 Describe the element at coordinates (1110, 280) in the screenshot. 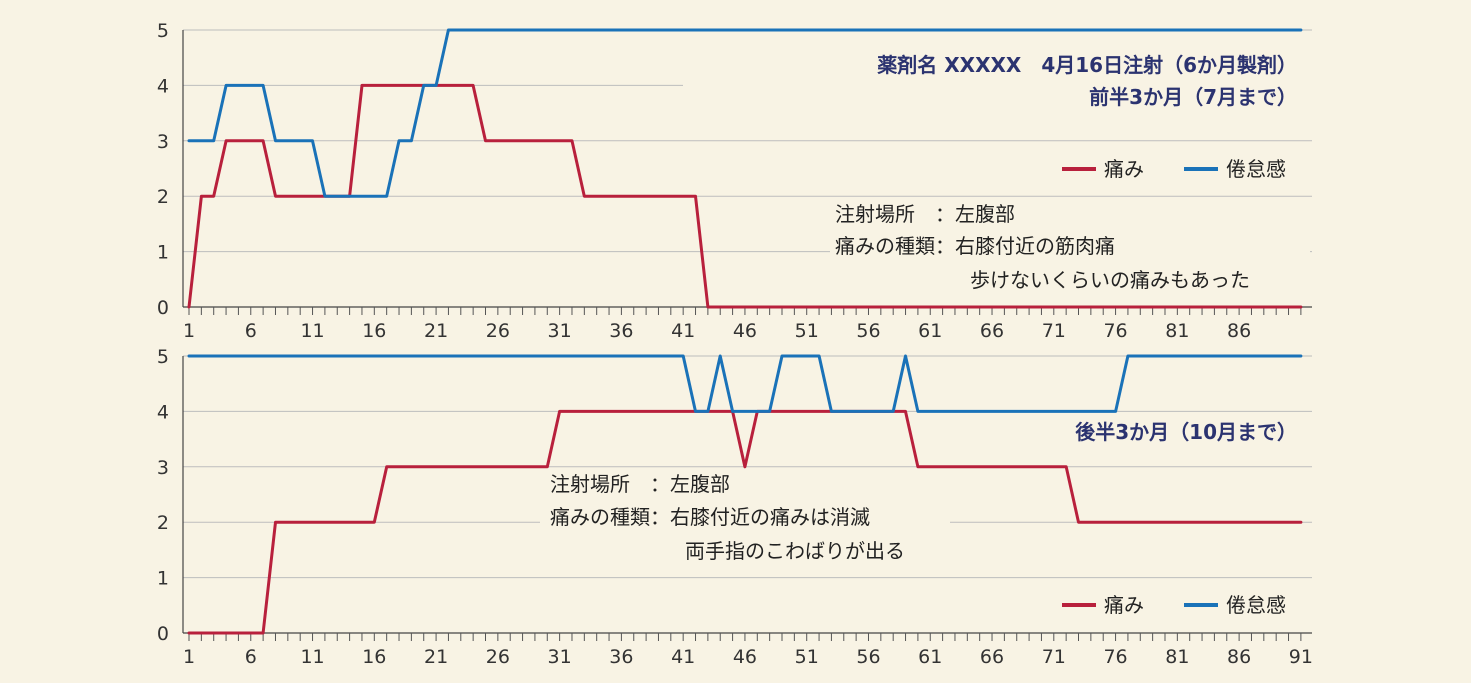

I see `annotation-line: 歩けないくらいの痛みもあった` at that location.